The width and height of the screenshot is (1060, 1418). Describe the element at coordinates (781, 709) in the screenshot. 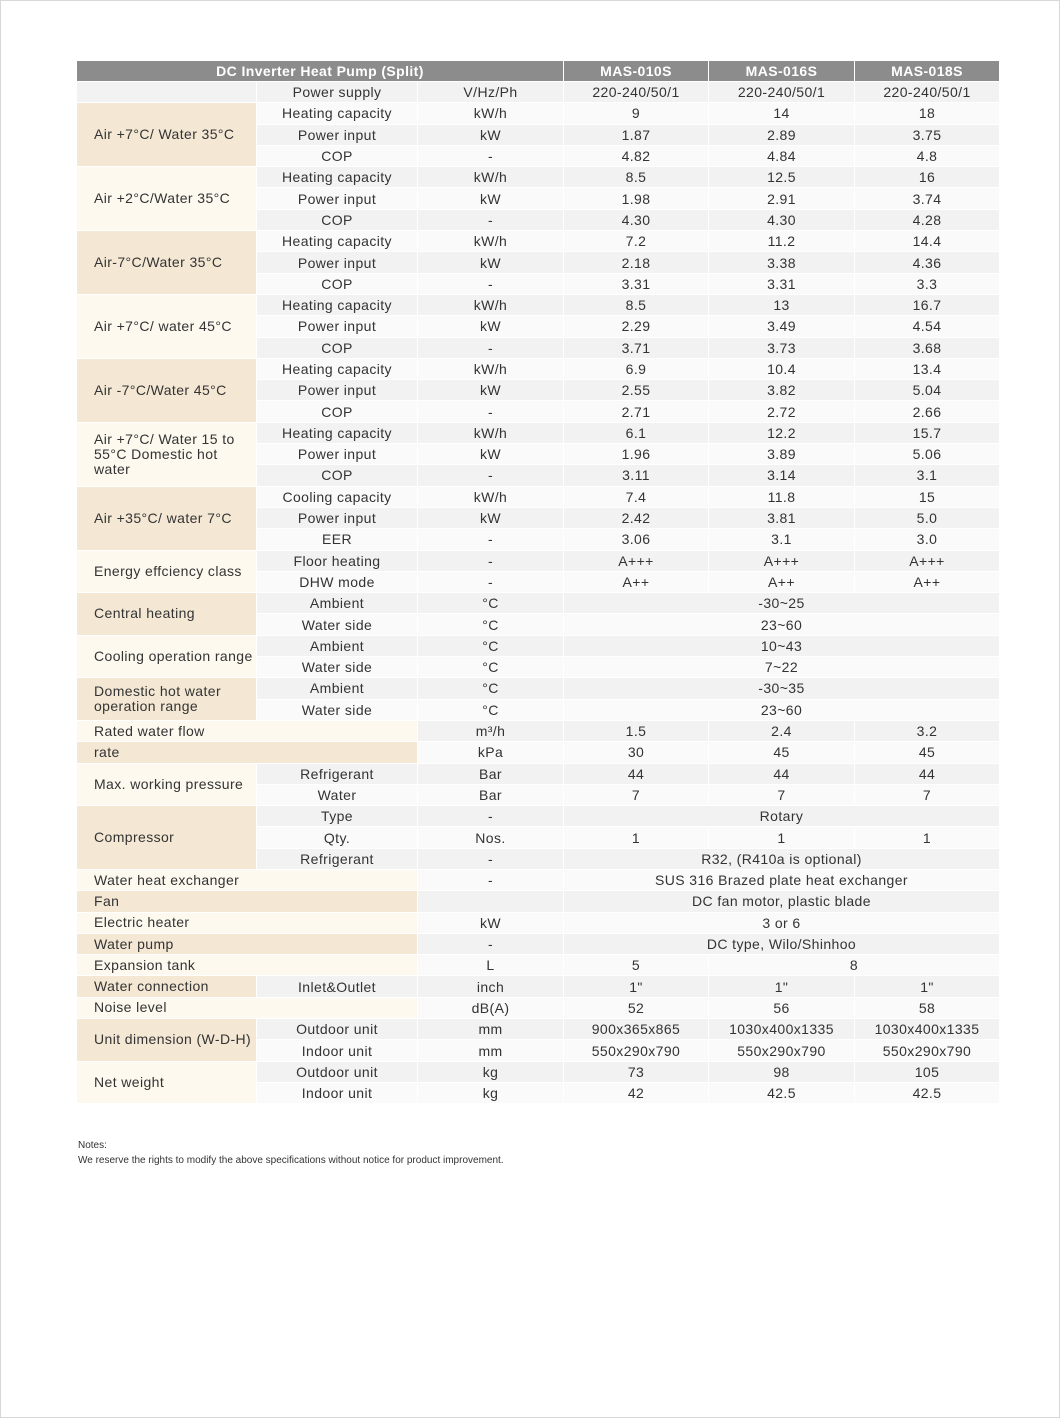

I see `value-cell: 23~60` at that location.